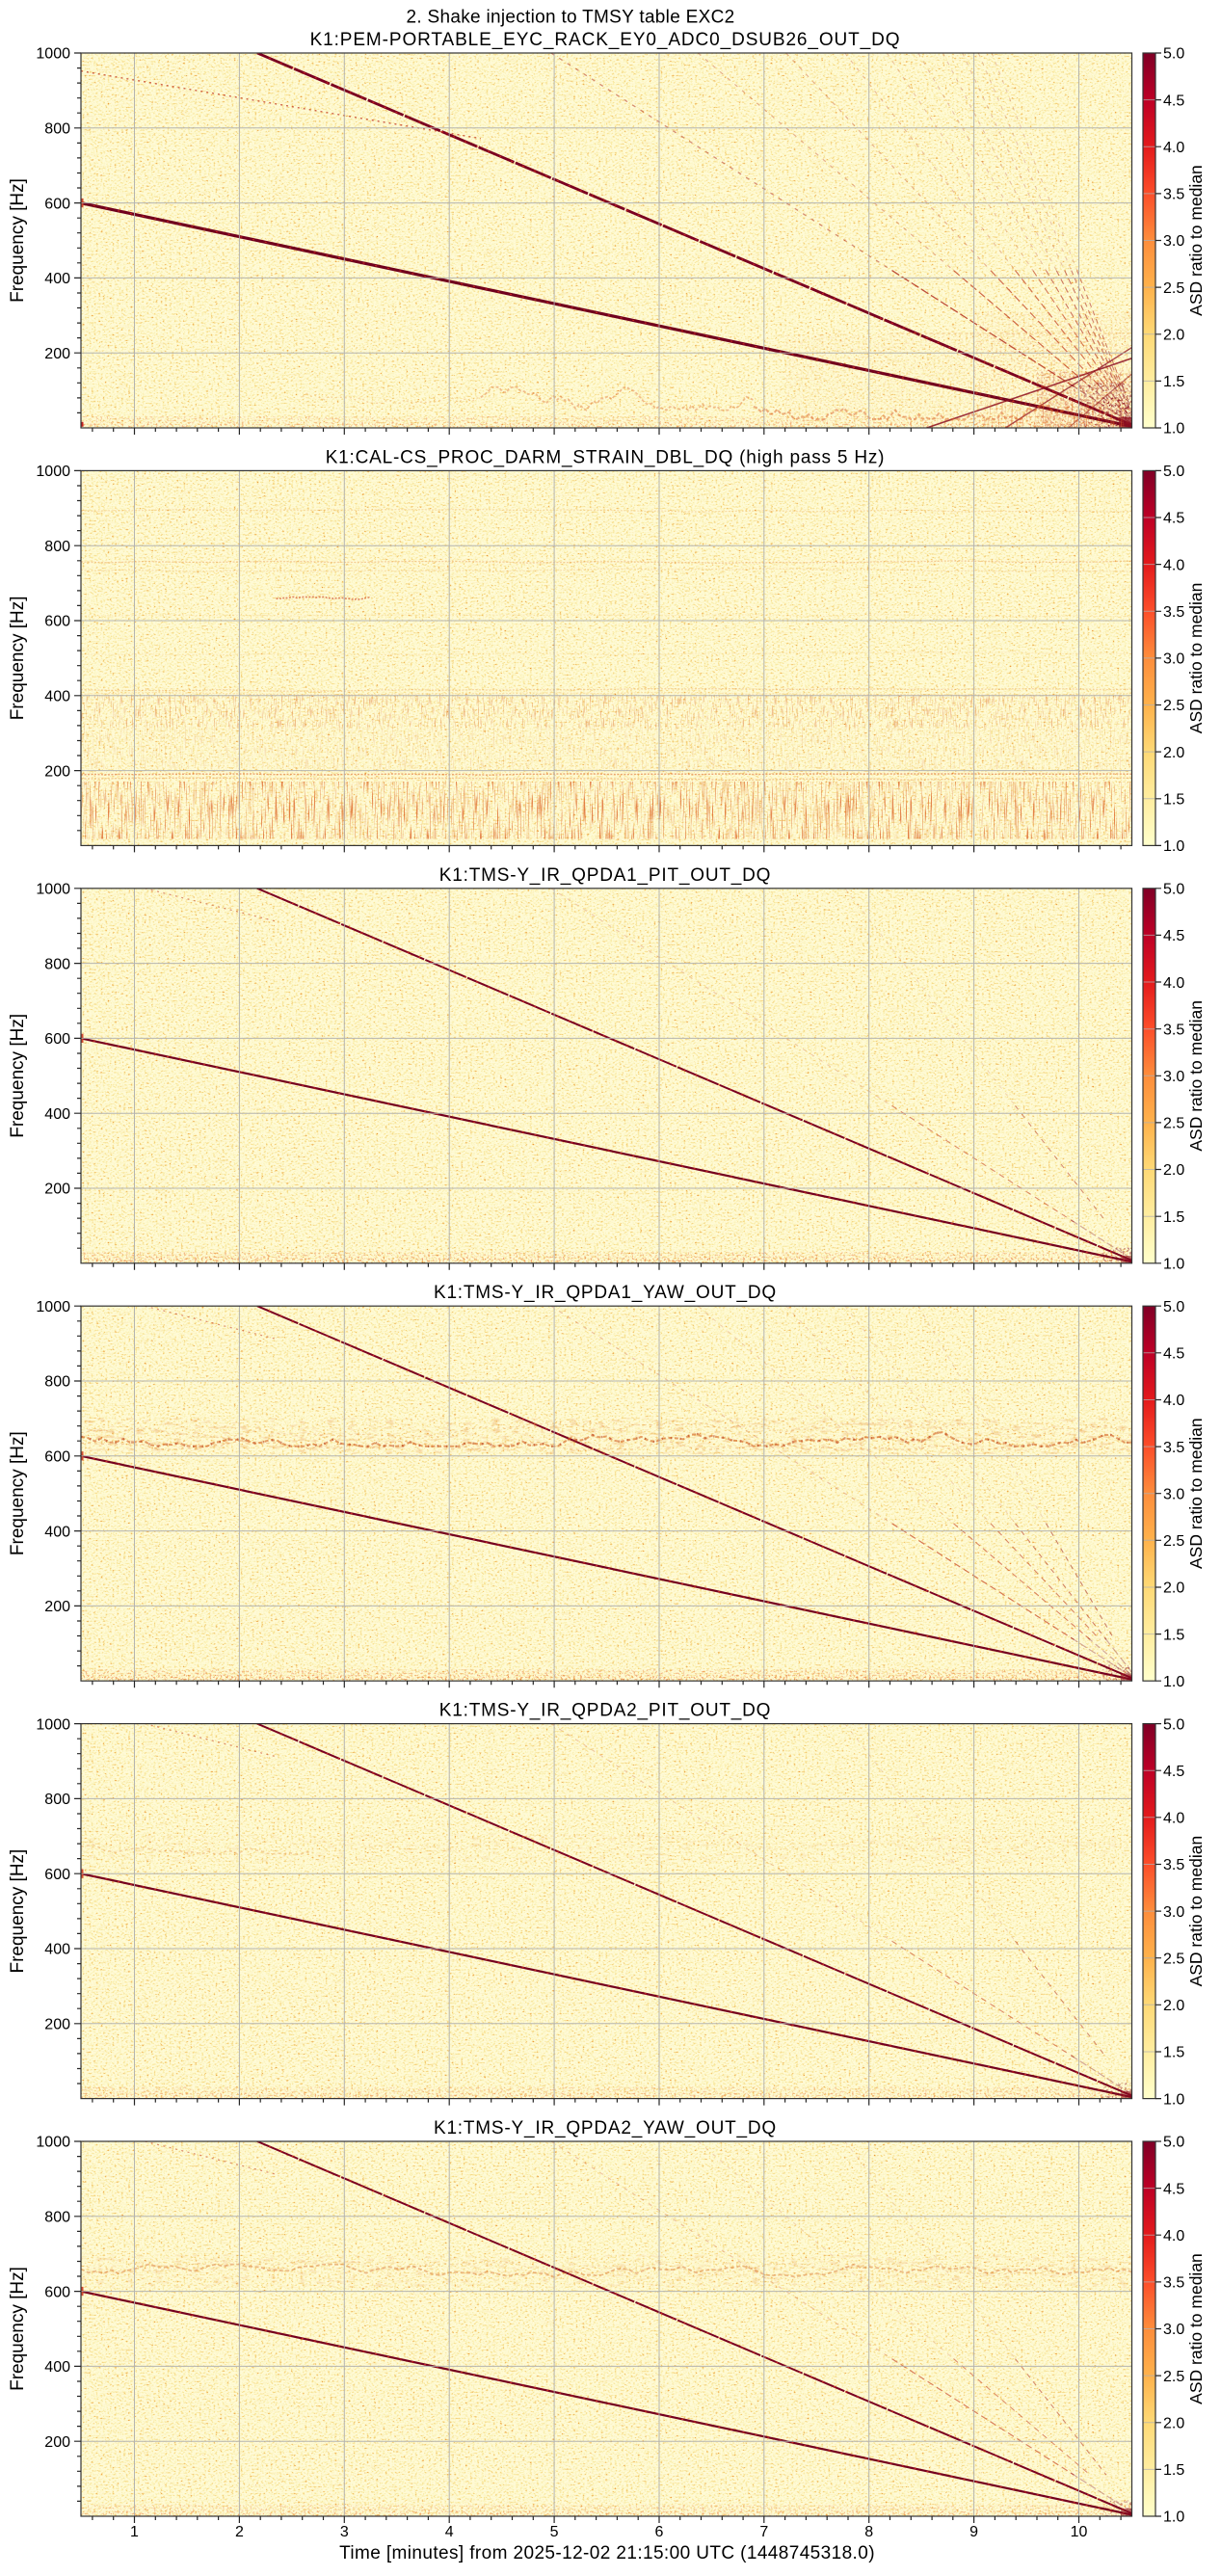 The height and width of the screenshot is (2576, 1221). Describe the element at coordinates (605, 1293) in the screenshot. I see `svg-text: K1:TMS-Y_IR_QPDA1_YAW_OUT_DQ` at that location.